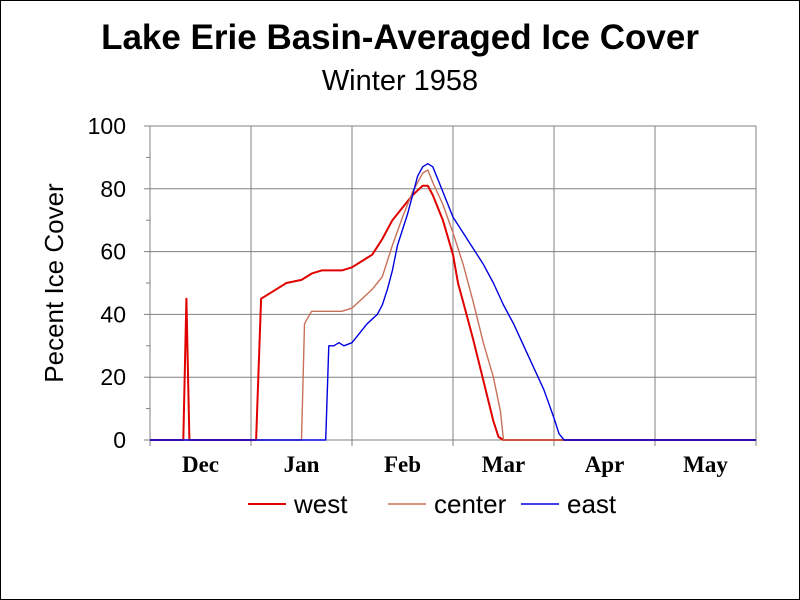 The width and height of the screenshot is (800, 600). What do you see at coordinates (302, 464) in the screenshot?
I see `month-label: Jan` at bounding box center [302, 464].